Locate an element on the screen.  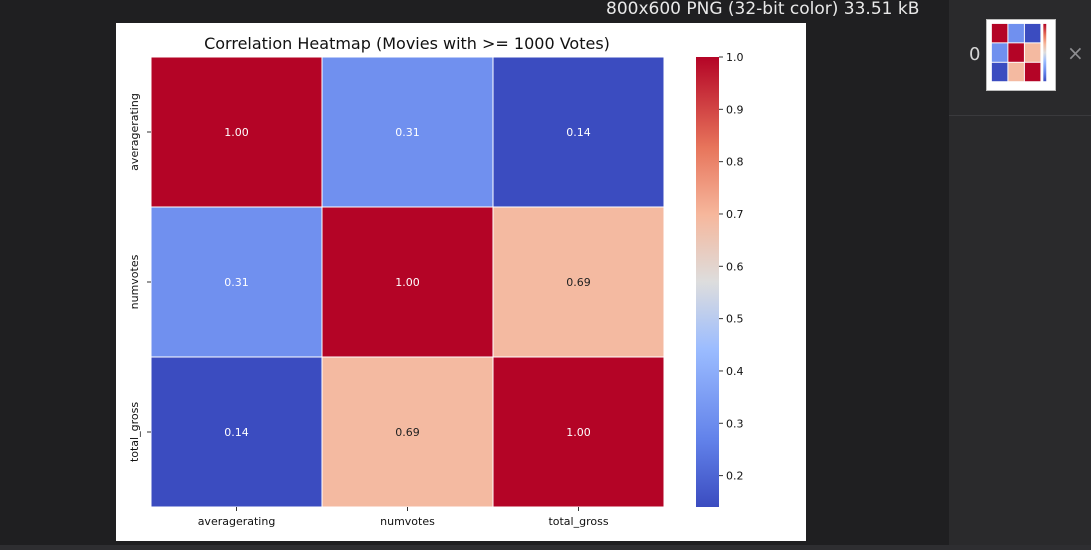
thumbnail-panel: 0 × is located at coordinates (1020, 275).